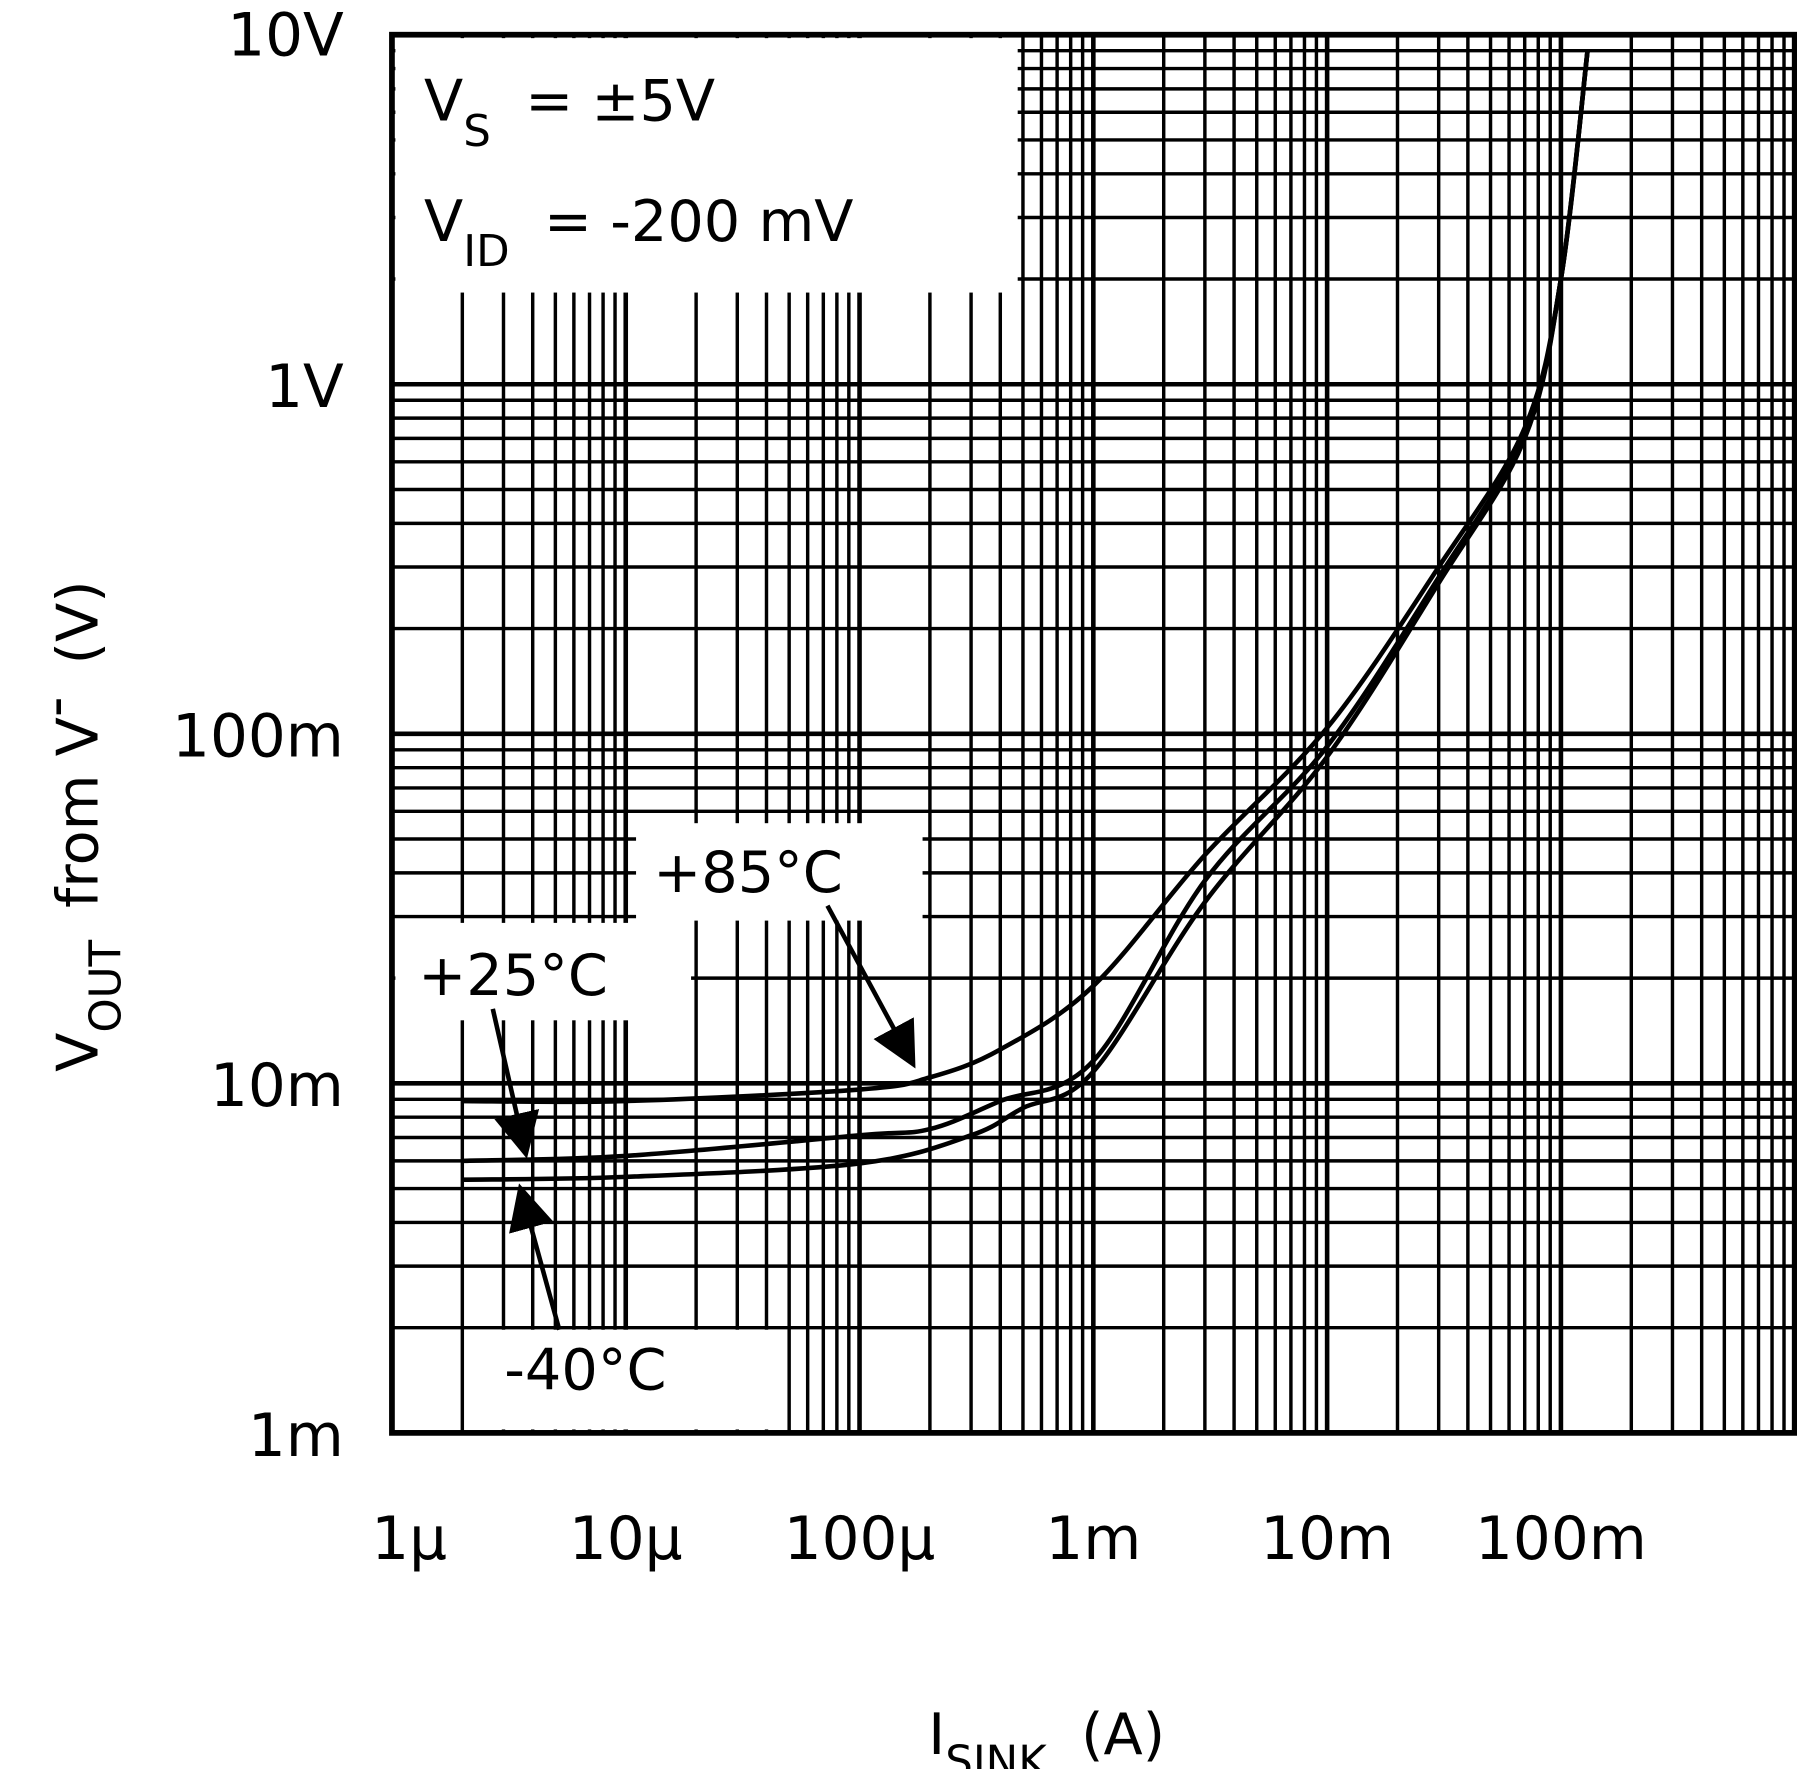 The height and width of the screenshot is (1769, 1797). Describe the element at coordinates (748, 872) in the screenshot. I see `label-85c: +85°C` at that location.